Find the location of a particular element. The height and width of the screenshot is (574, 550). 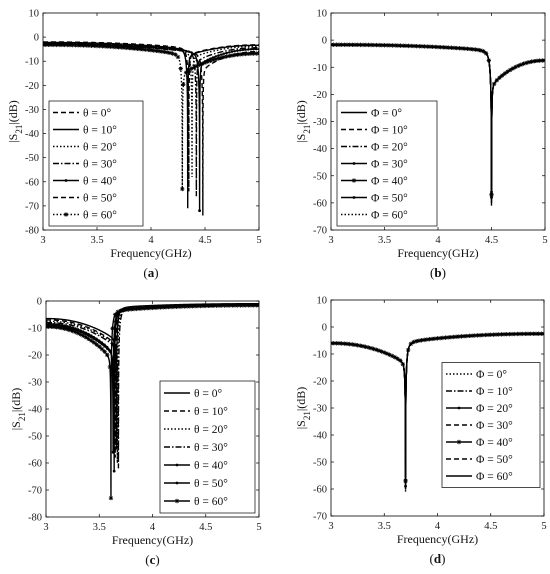

panel-label: (b) is located at coordinates (438, 272).